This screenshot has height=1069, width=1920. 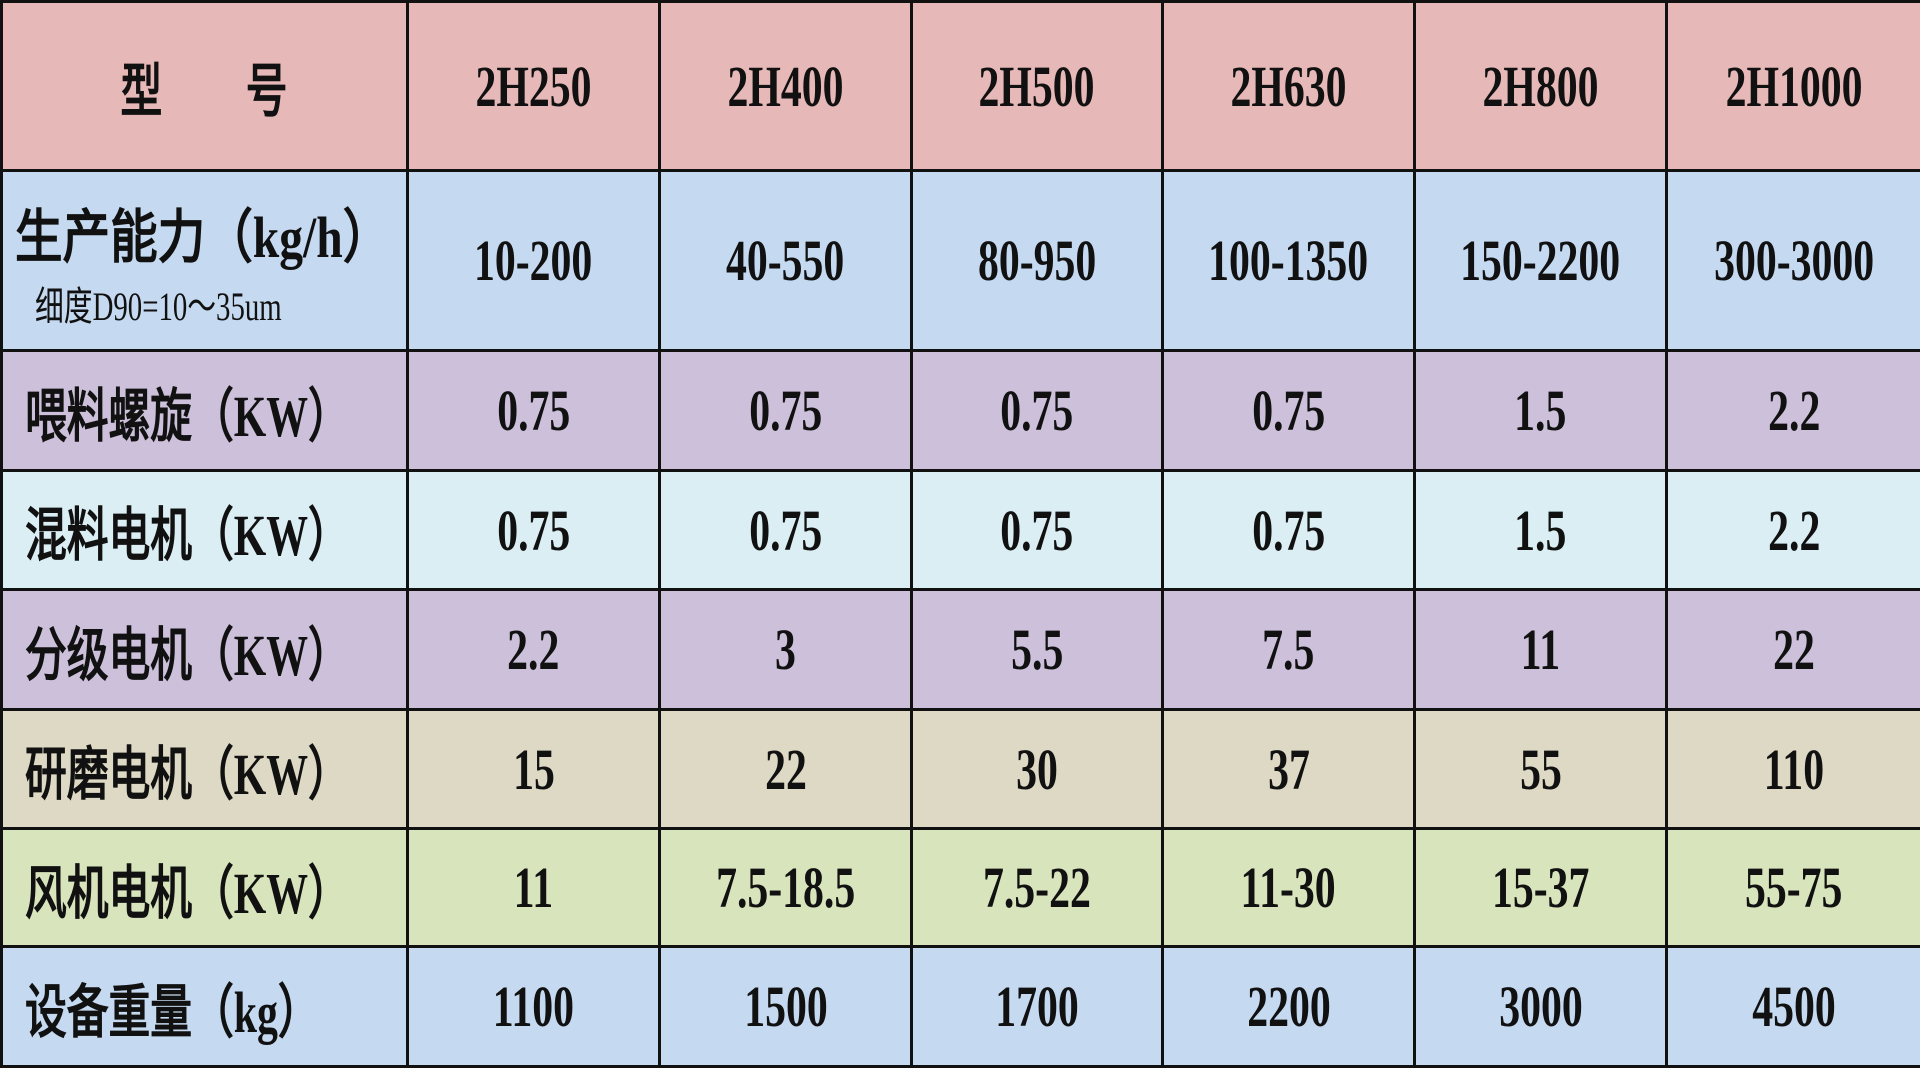 I want to click on header-label: 型 号, so click(x=204, y=86).